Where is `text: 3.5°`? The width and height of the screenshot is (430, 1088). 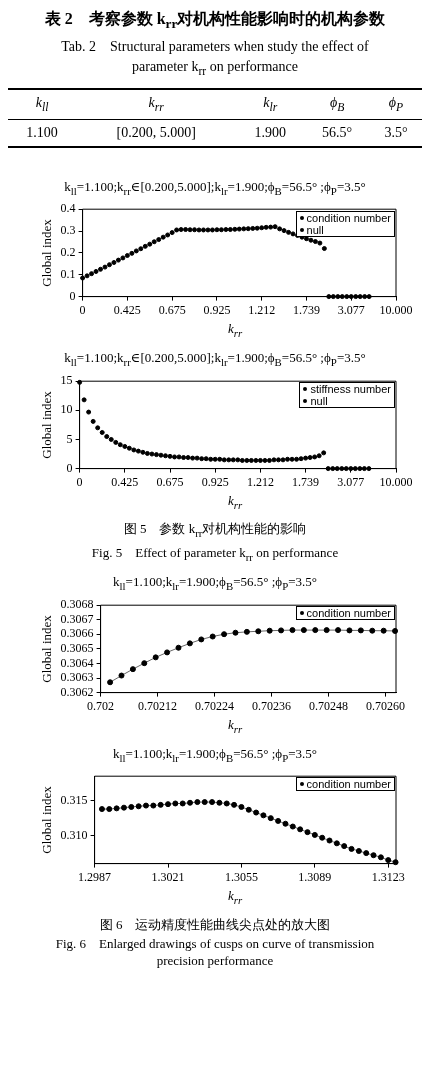 text: 3.5° is located at coordinates (396, 132).